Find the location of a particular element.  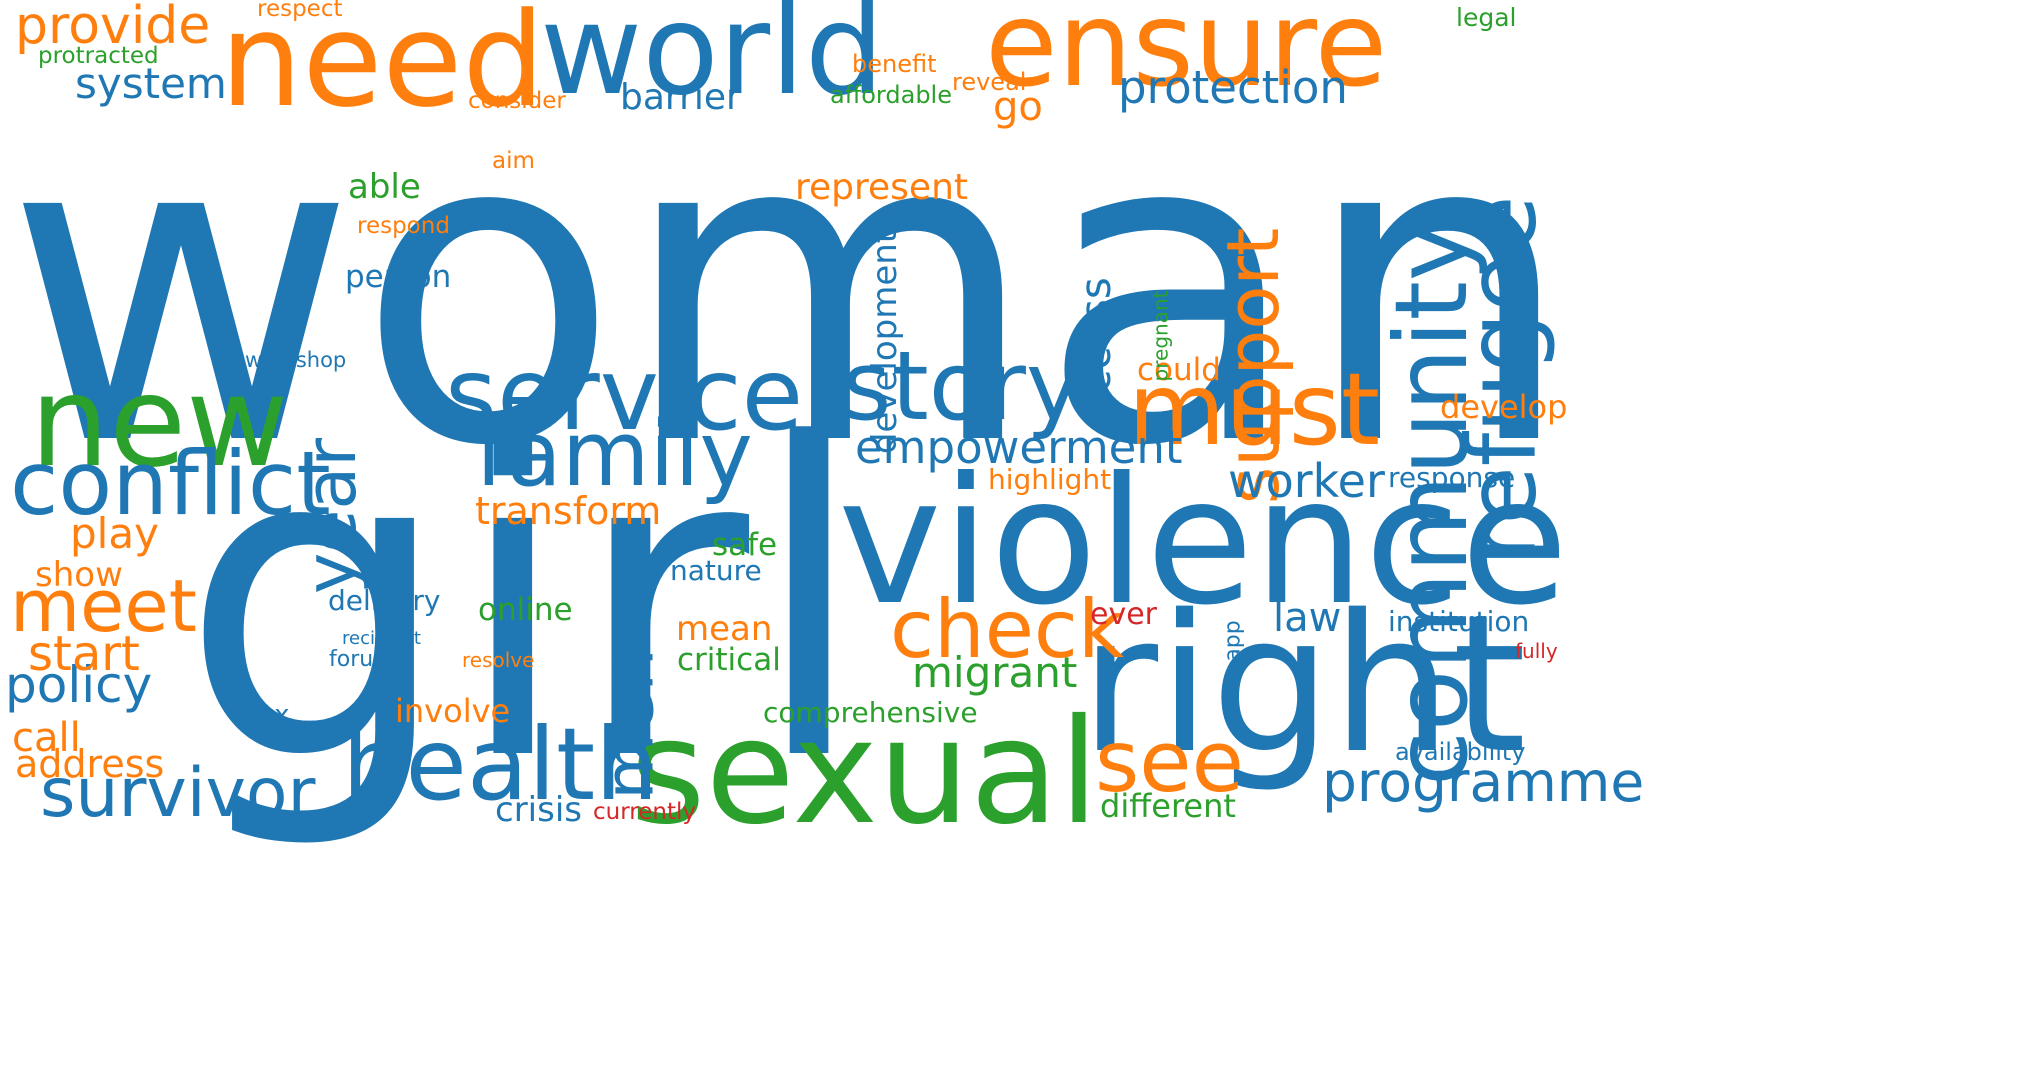

word-call: call is located at coordinates (46, 738).